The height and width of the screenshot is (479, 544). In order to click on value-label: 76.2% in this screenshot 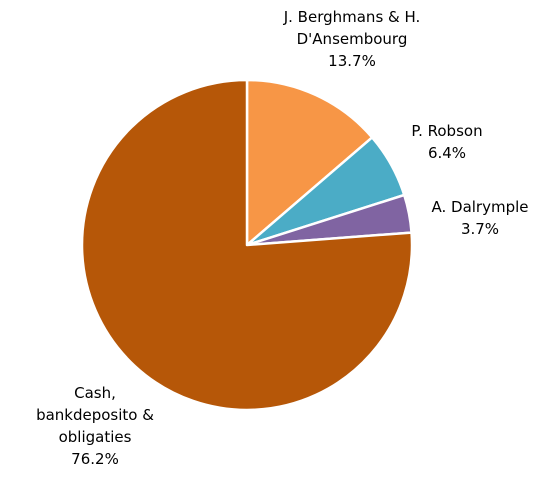, I will do `click(95, 459)`.